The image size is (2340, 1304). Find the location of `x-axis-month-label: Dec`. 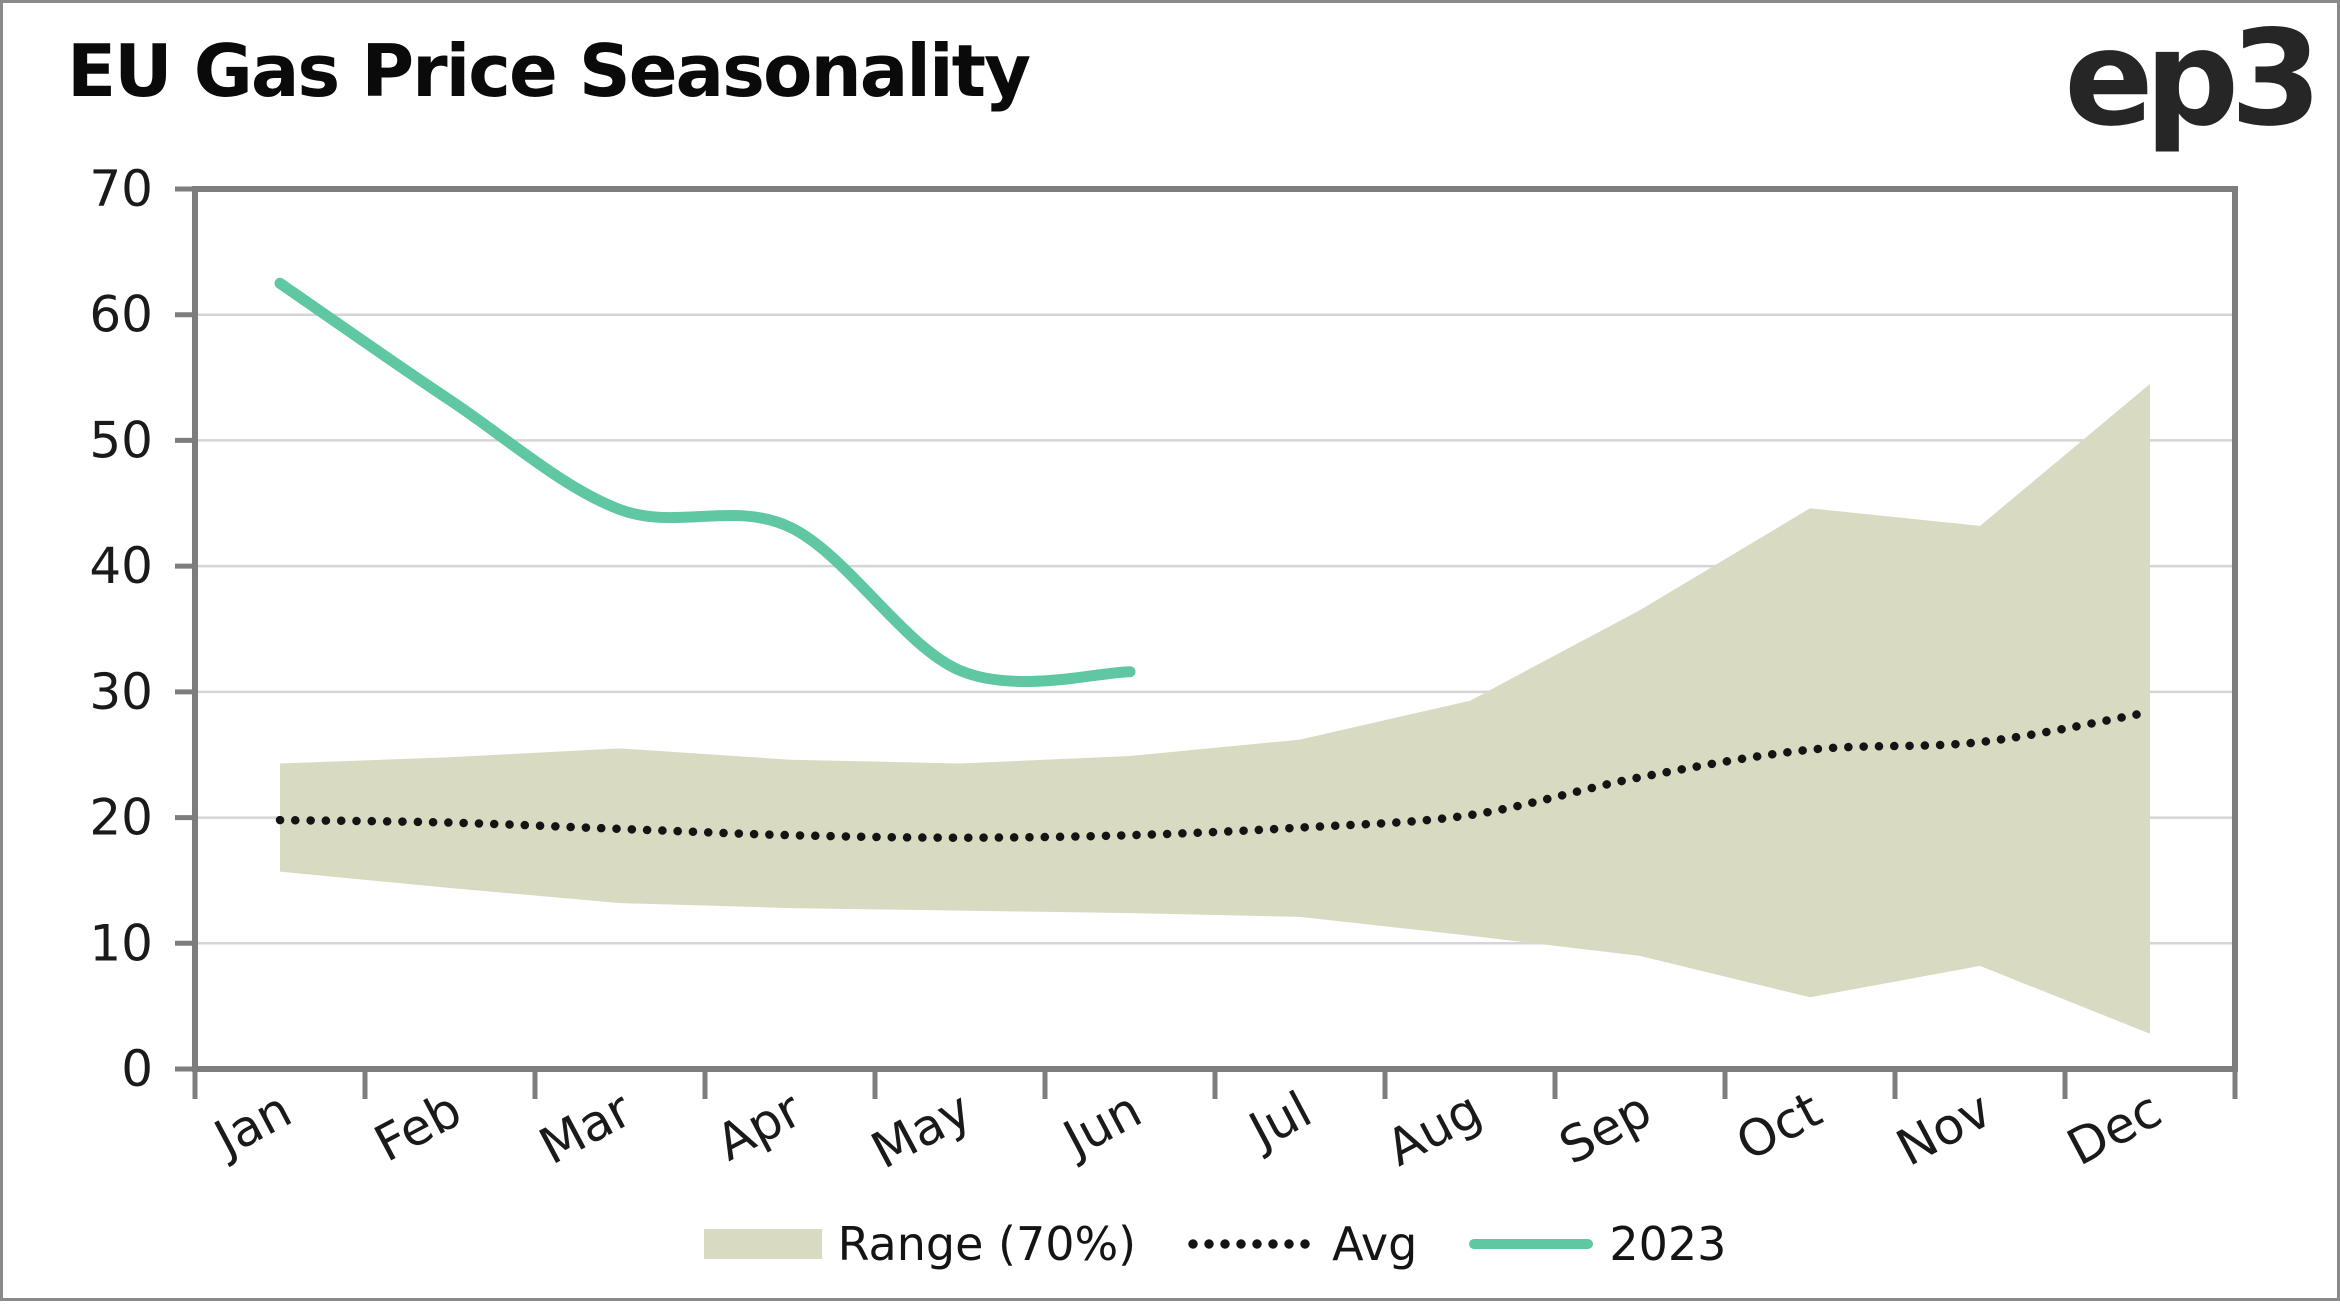

x-axis-month-label: Dec is located at coordinates (2114, 1128).